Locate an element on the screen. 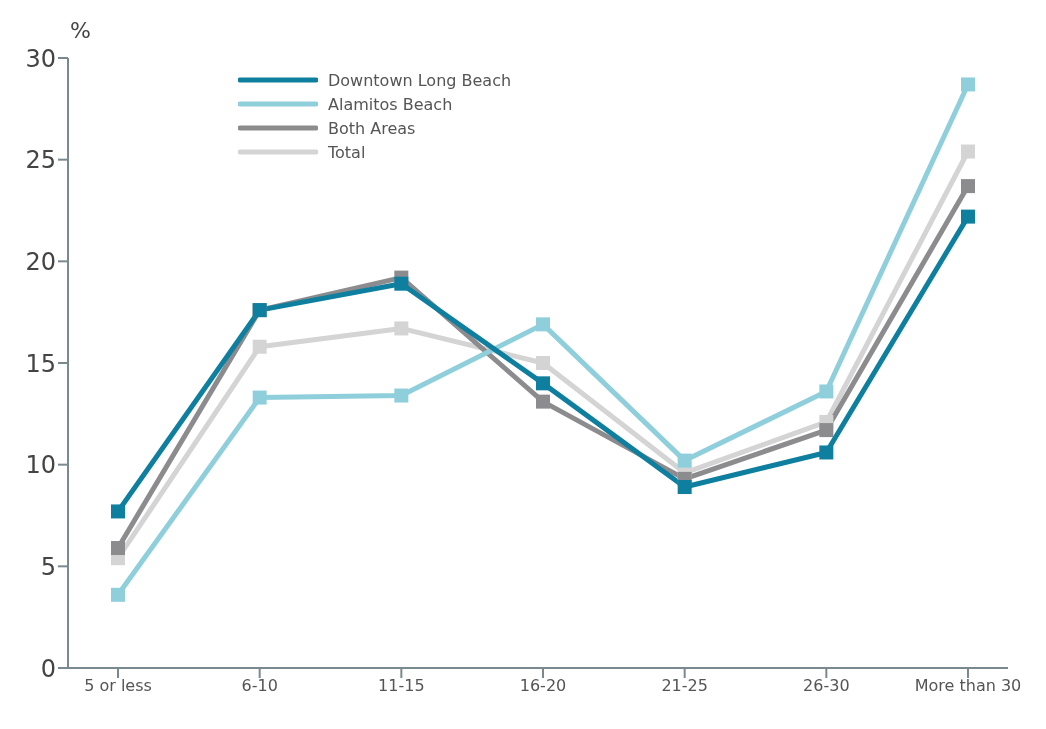 The width and height of the screenshot is (1046, 729). x-tick-label: More than 30 is located at coordinates (968, 686).